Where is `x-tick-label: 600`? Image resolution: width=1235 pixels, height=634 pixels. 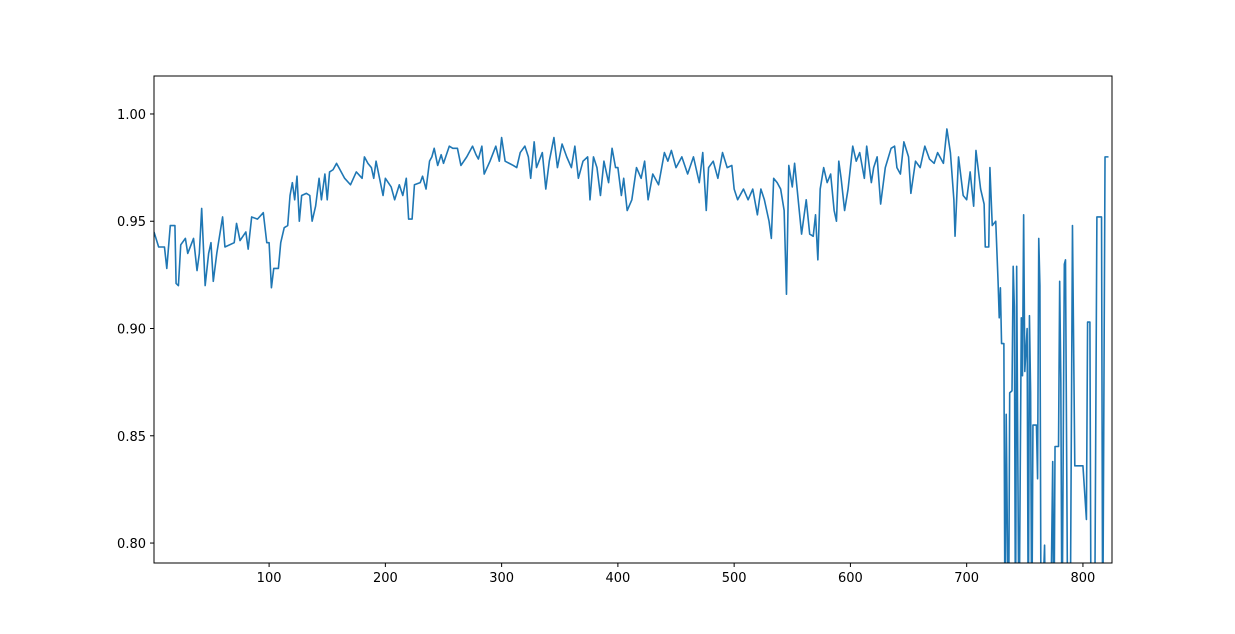 x-tick-label: 600 is located at coordinates (850, 578).